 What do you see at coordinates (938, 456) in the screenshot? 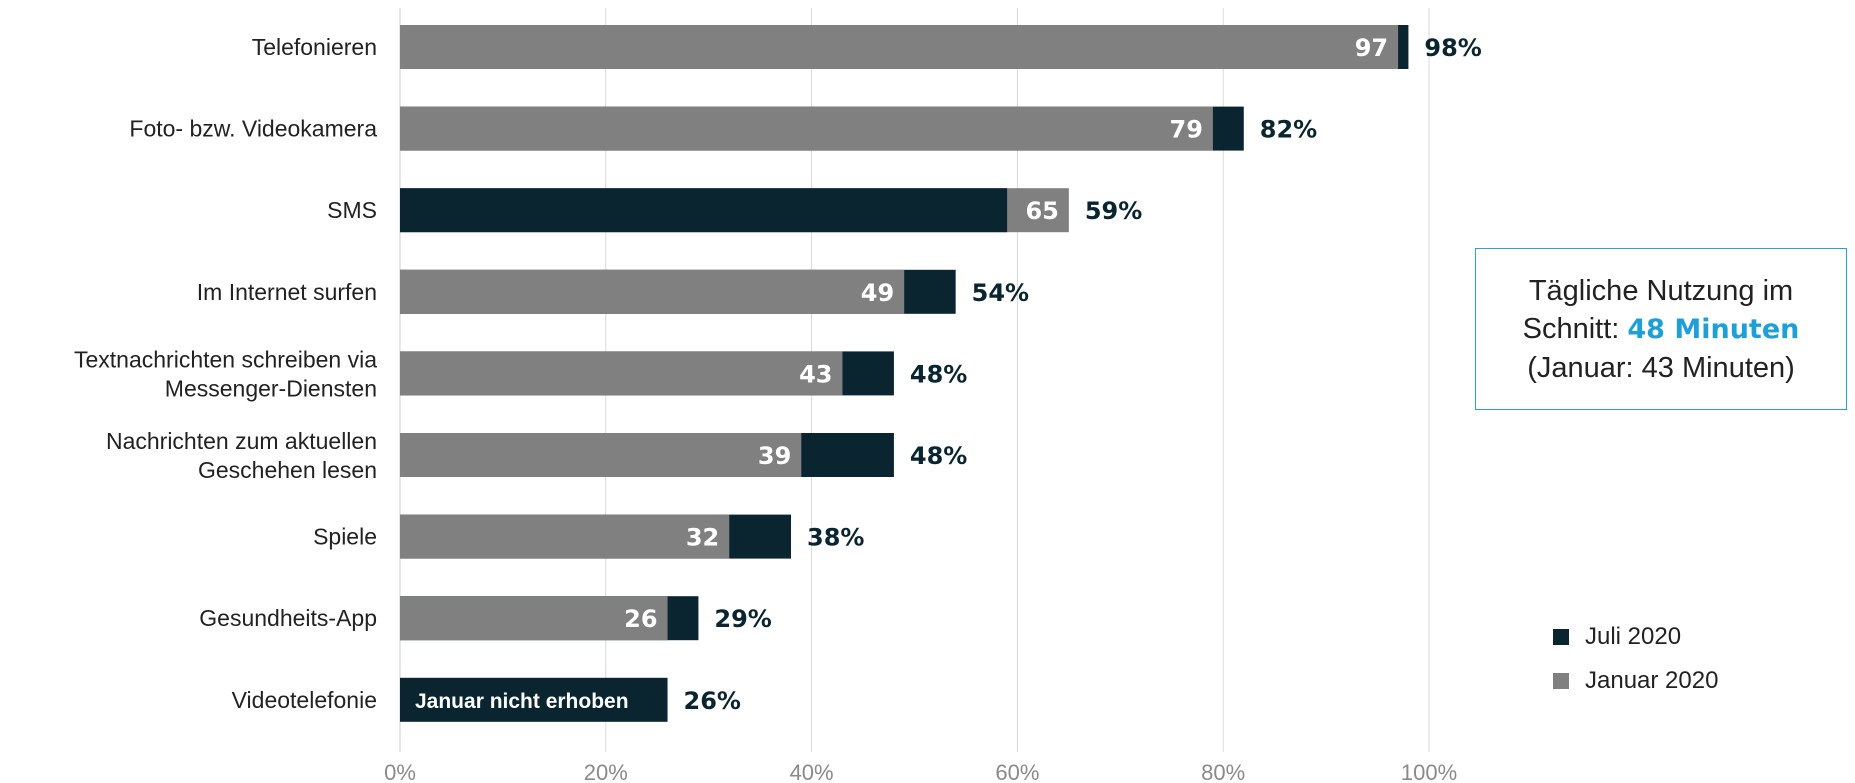
I see `data-label-juli-5: 48%` at bounding box center [938, 456].